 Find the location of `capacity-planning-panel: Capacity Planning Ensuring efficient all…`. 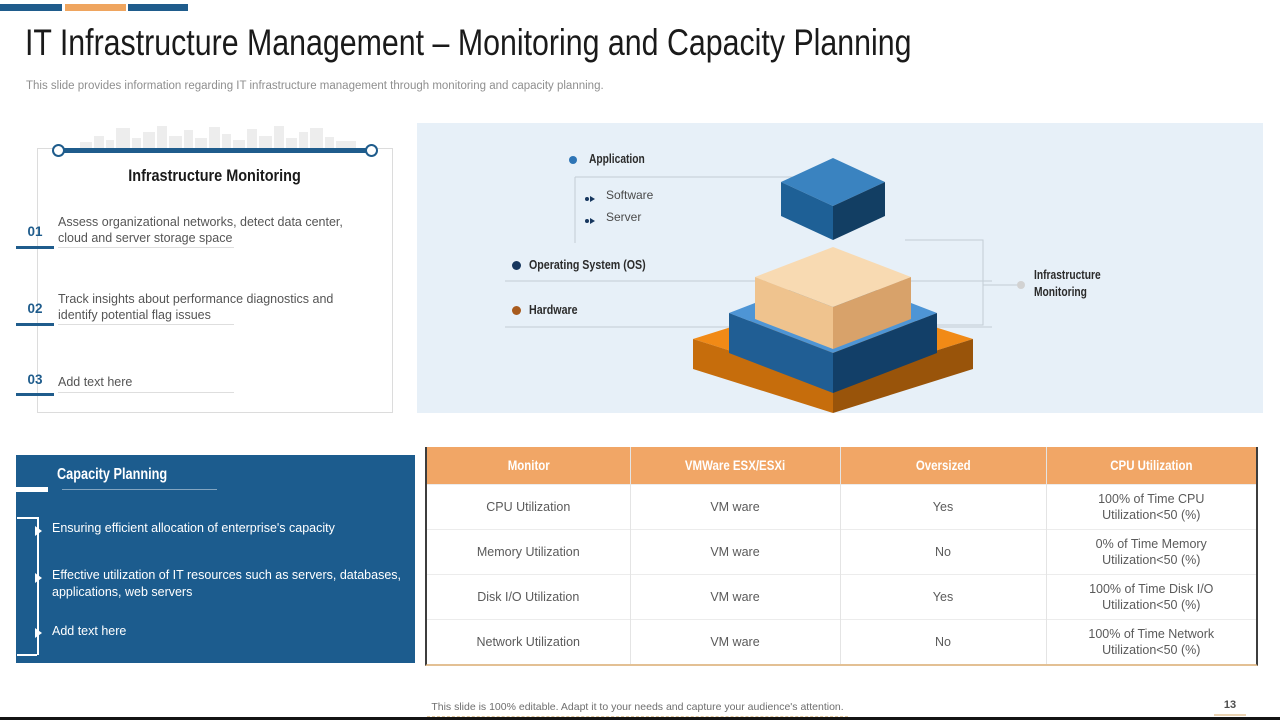

capacity-planning-panel: Capacity Planning Ensuring efficient all… is located at coordinates (215, 559).